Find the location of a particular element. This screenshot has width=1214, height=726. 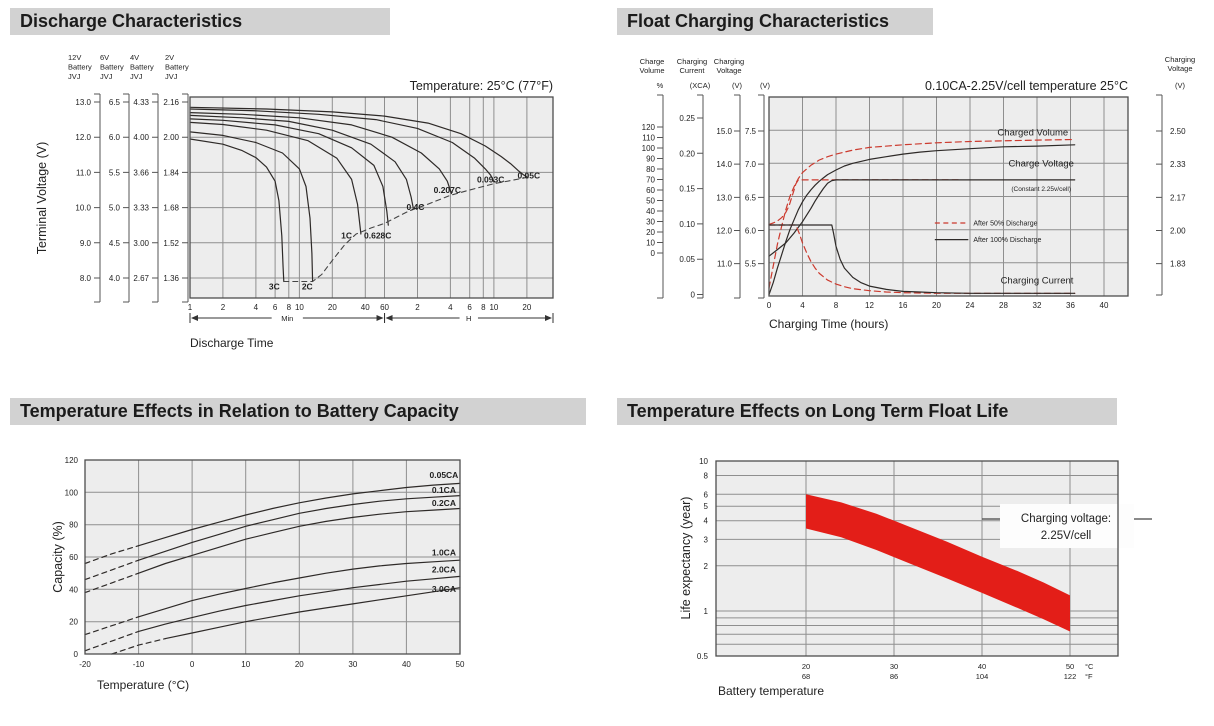

x-tick-label: 60 is located at coordinates (384, 307).